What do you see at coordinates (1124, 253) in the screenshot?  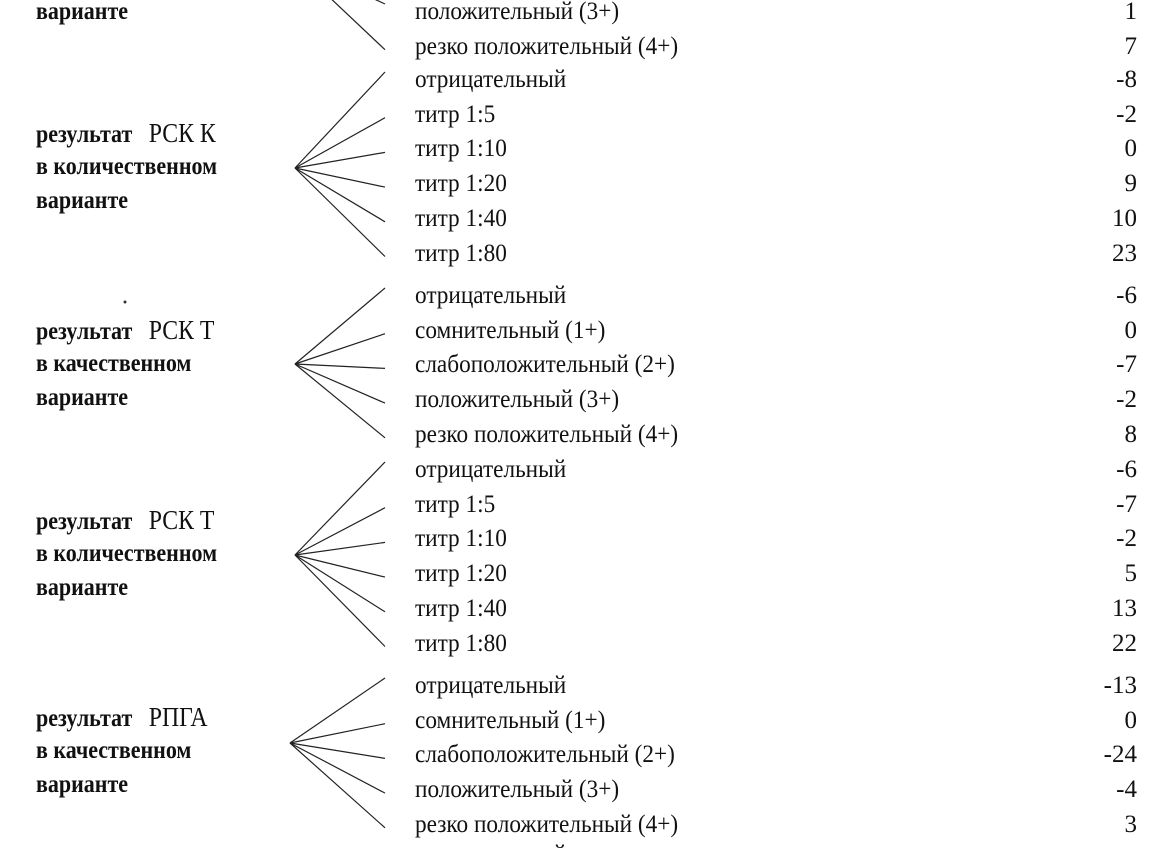 I see `result-value: 23` at bounding box center [1124, 253].